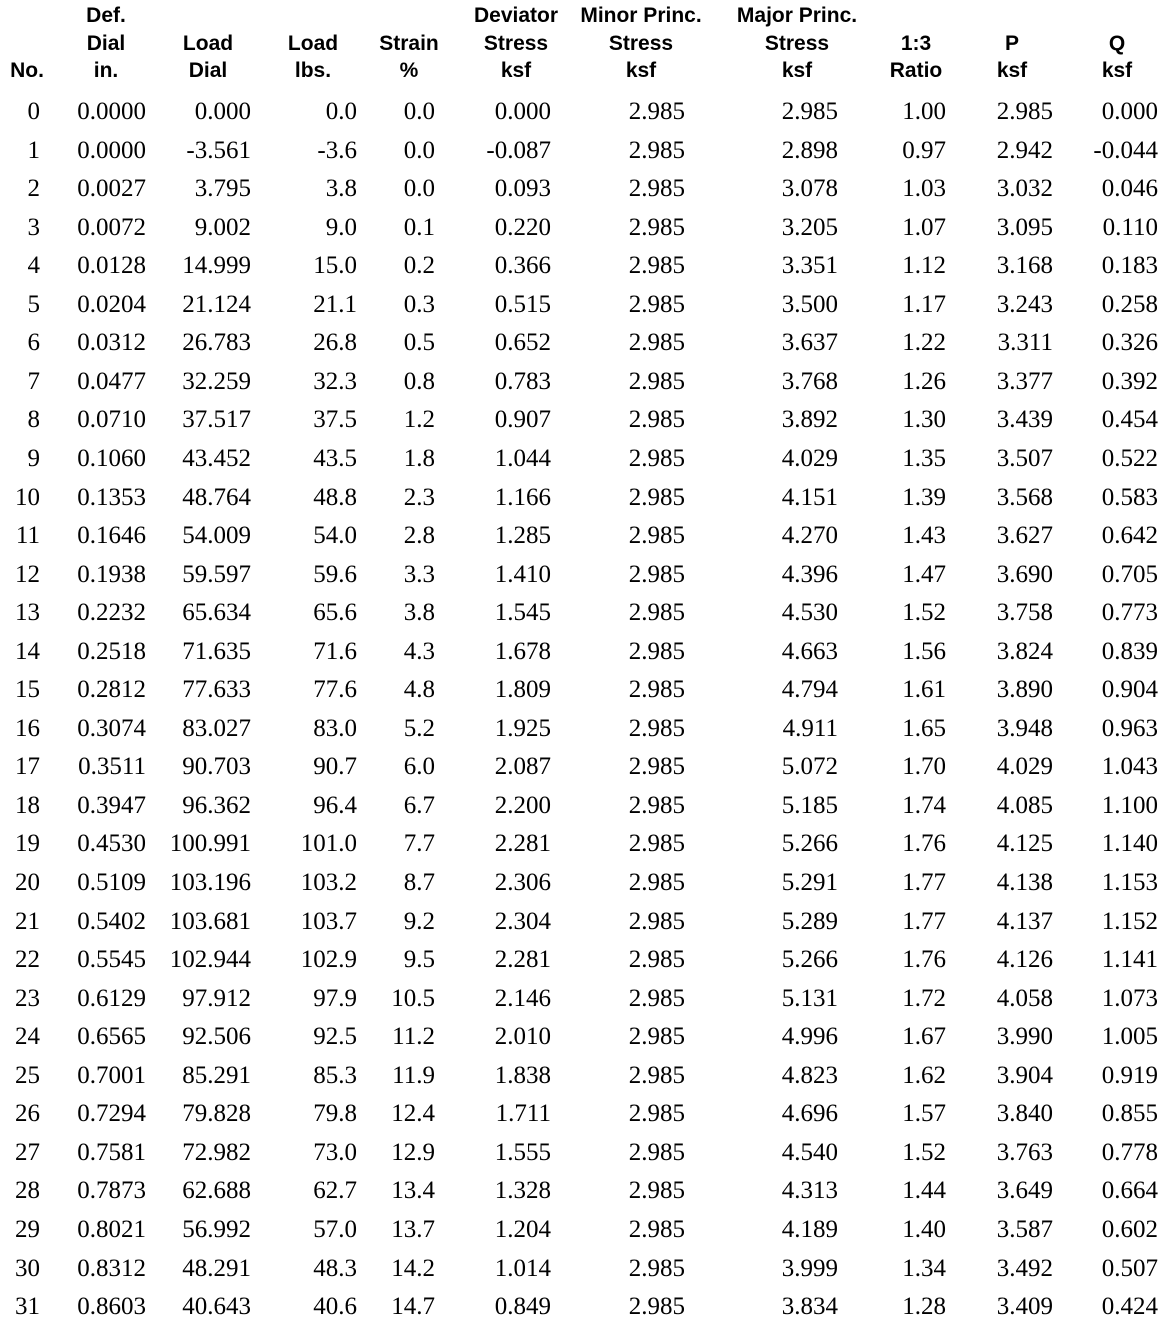 This screenshot has width=1168, height=1320. Describe the element at coordinates (1012, 43) in the screenshot. I see `header-line: P` at that location.